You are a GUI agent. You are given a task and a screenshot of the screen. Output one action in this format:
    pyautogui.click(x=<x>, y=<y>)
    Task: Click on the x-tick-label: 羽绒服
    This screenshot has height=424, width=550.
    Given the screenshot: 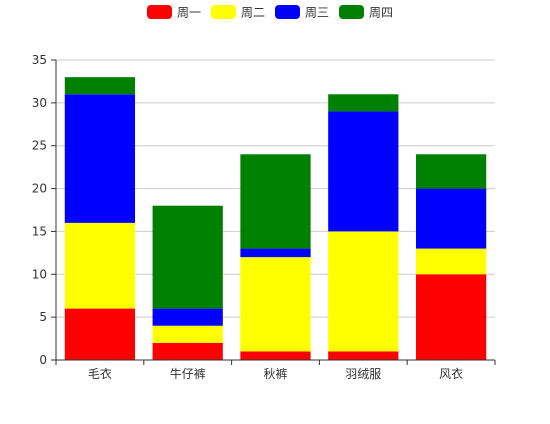 What is the action you would take?
    pyautogui.click(x=363, y=374)
    